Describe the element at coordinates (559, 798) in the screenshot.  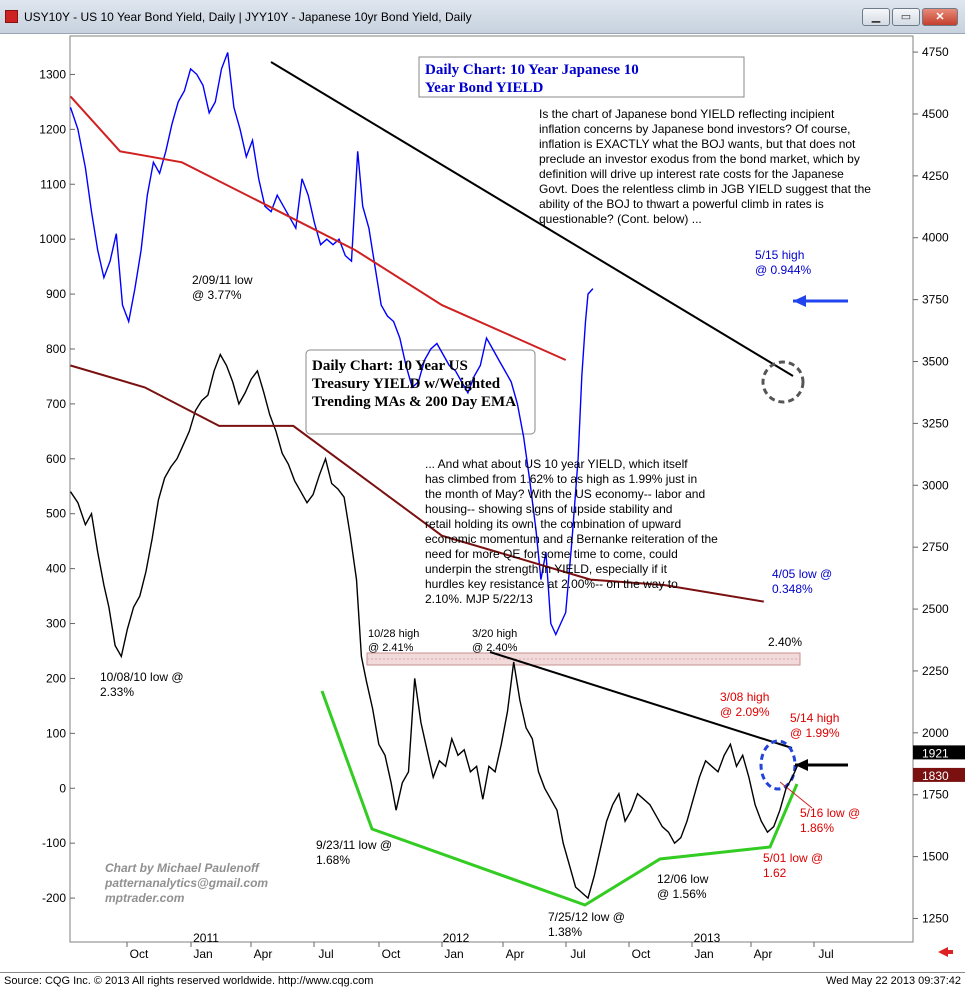
I see `ust-support-trendline` at that location.